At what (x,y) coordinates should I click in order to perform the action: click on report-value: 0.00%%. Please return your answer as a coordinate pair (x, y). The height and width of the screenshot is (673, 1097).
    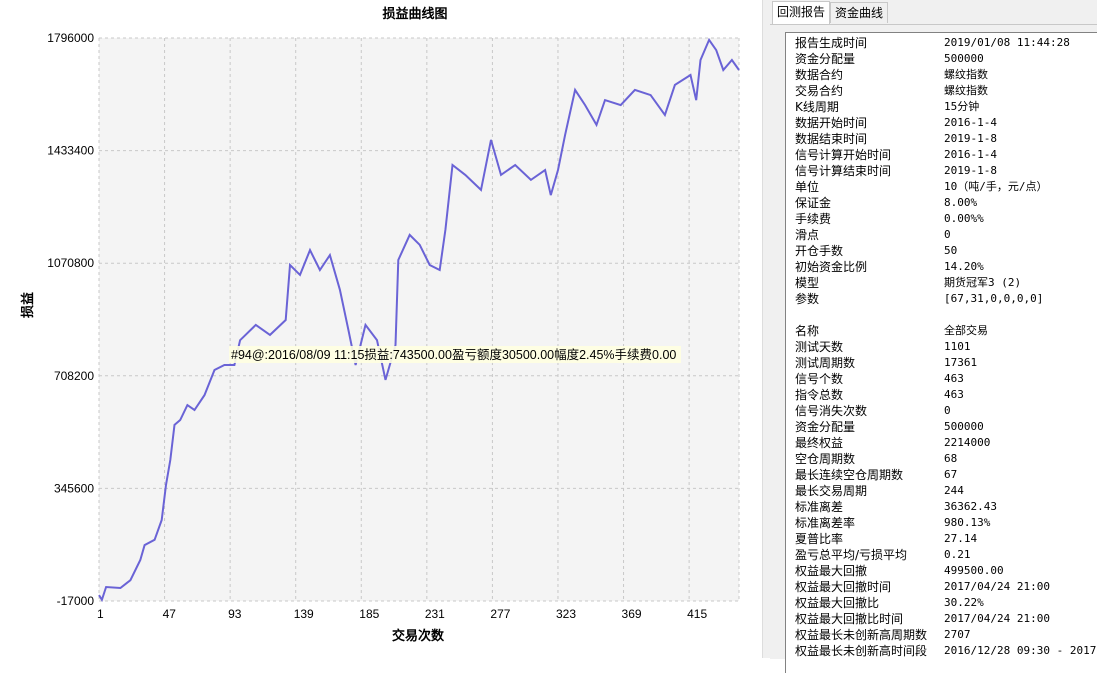
    Looking at the image, I should click on (964, 219).